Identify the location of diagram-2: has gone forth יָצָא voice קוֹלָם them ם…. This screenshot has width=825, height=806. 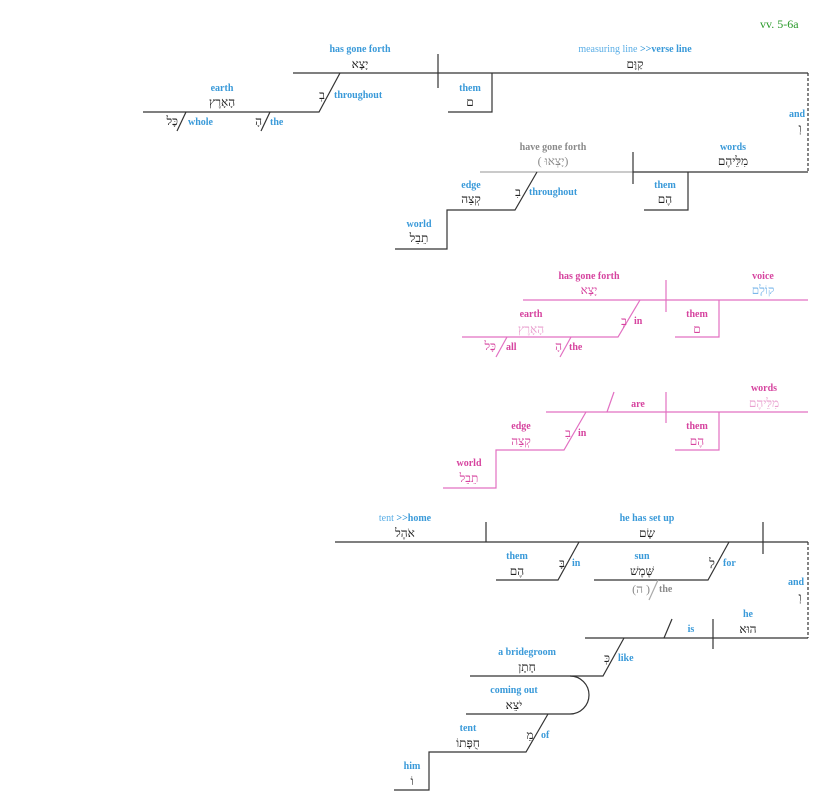
(625, 380).